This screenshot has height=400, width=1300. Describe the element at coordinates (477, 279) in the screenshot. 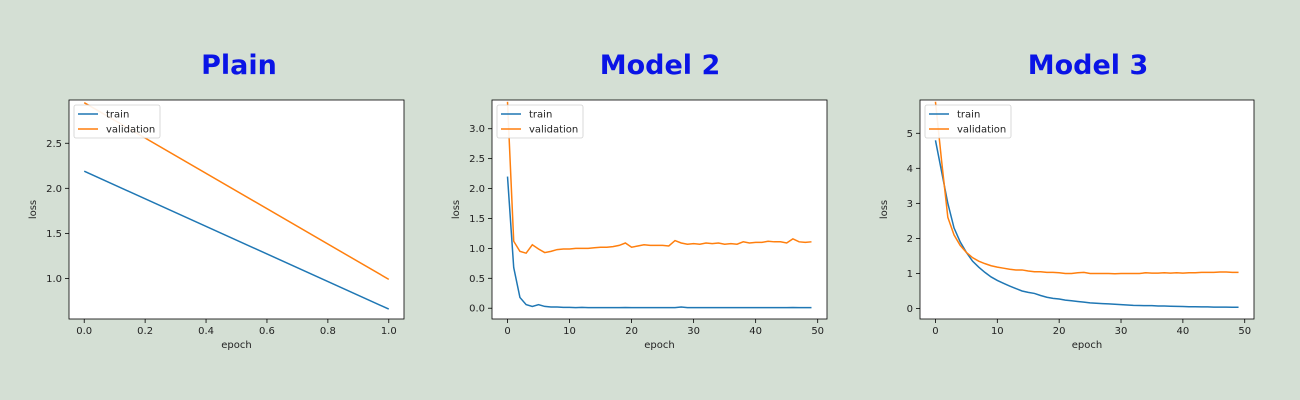

I see `y-tick-label: 0.5` at that location.